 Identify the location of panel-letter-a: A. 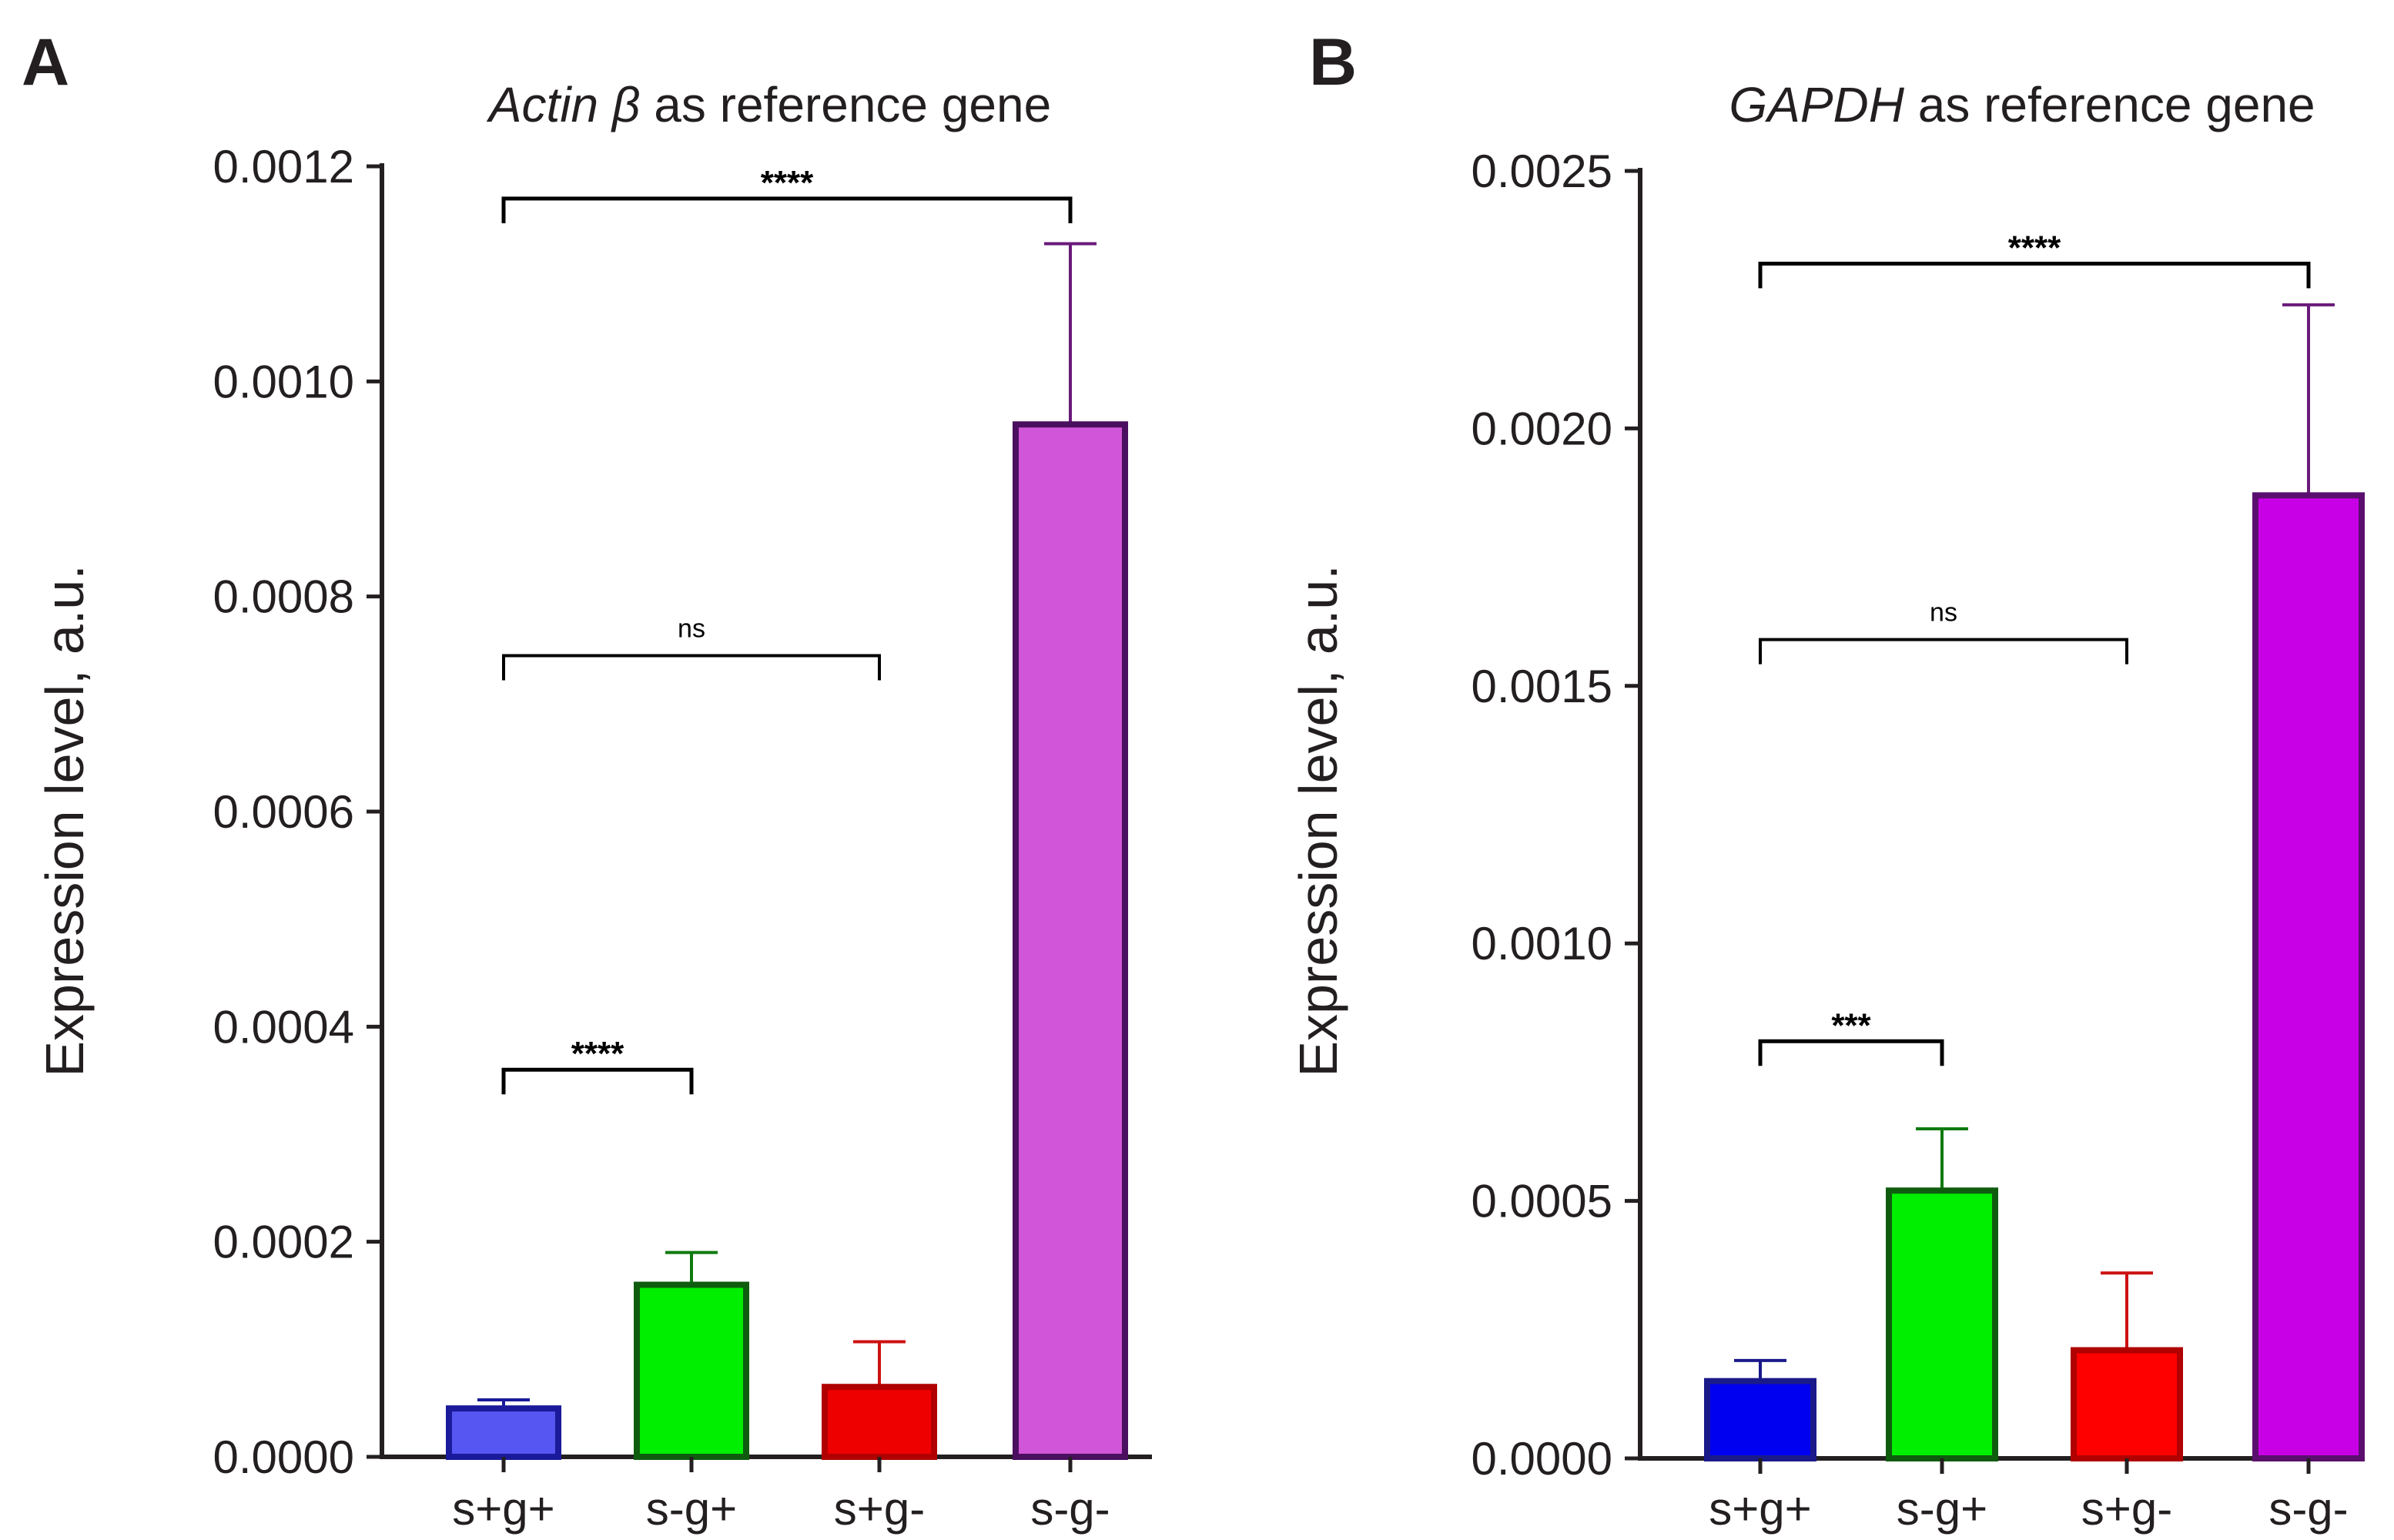
(45, 62).